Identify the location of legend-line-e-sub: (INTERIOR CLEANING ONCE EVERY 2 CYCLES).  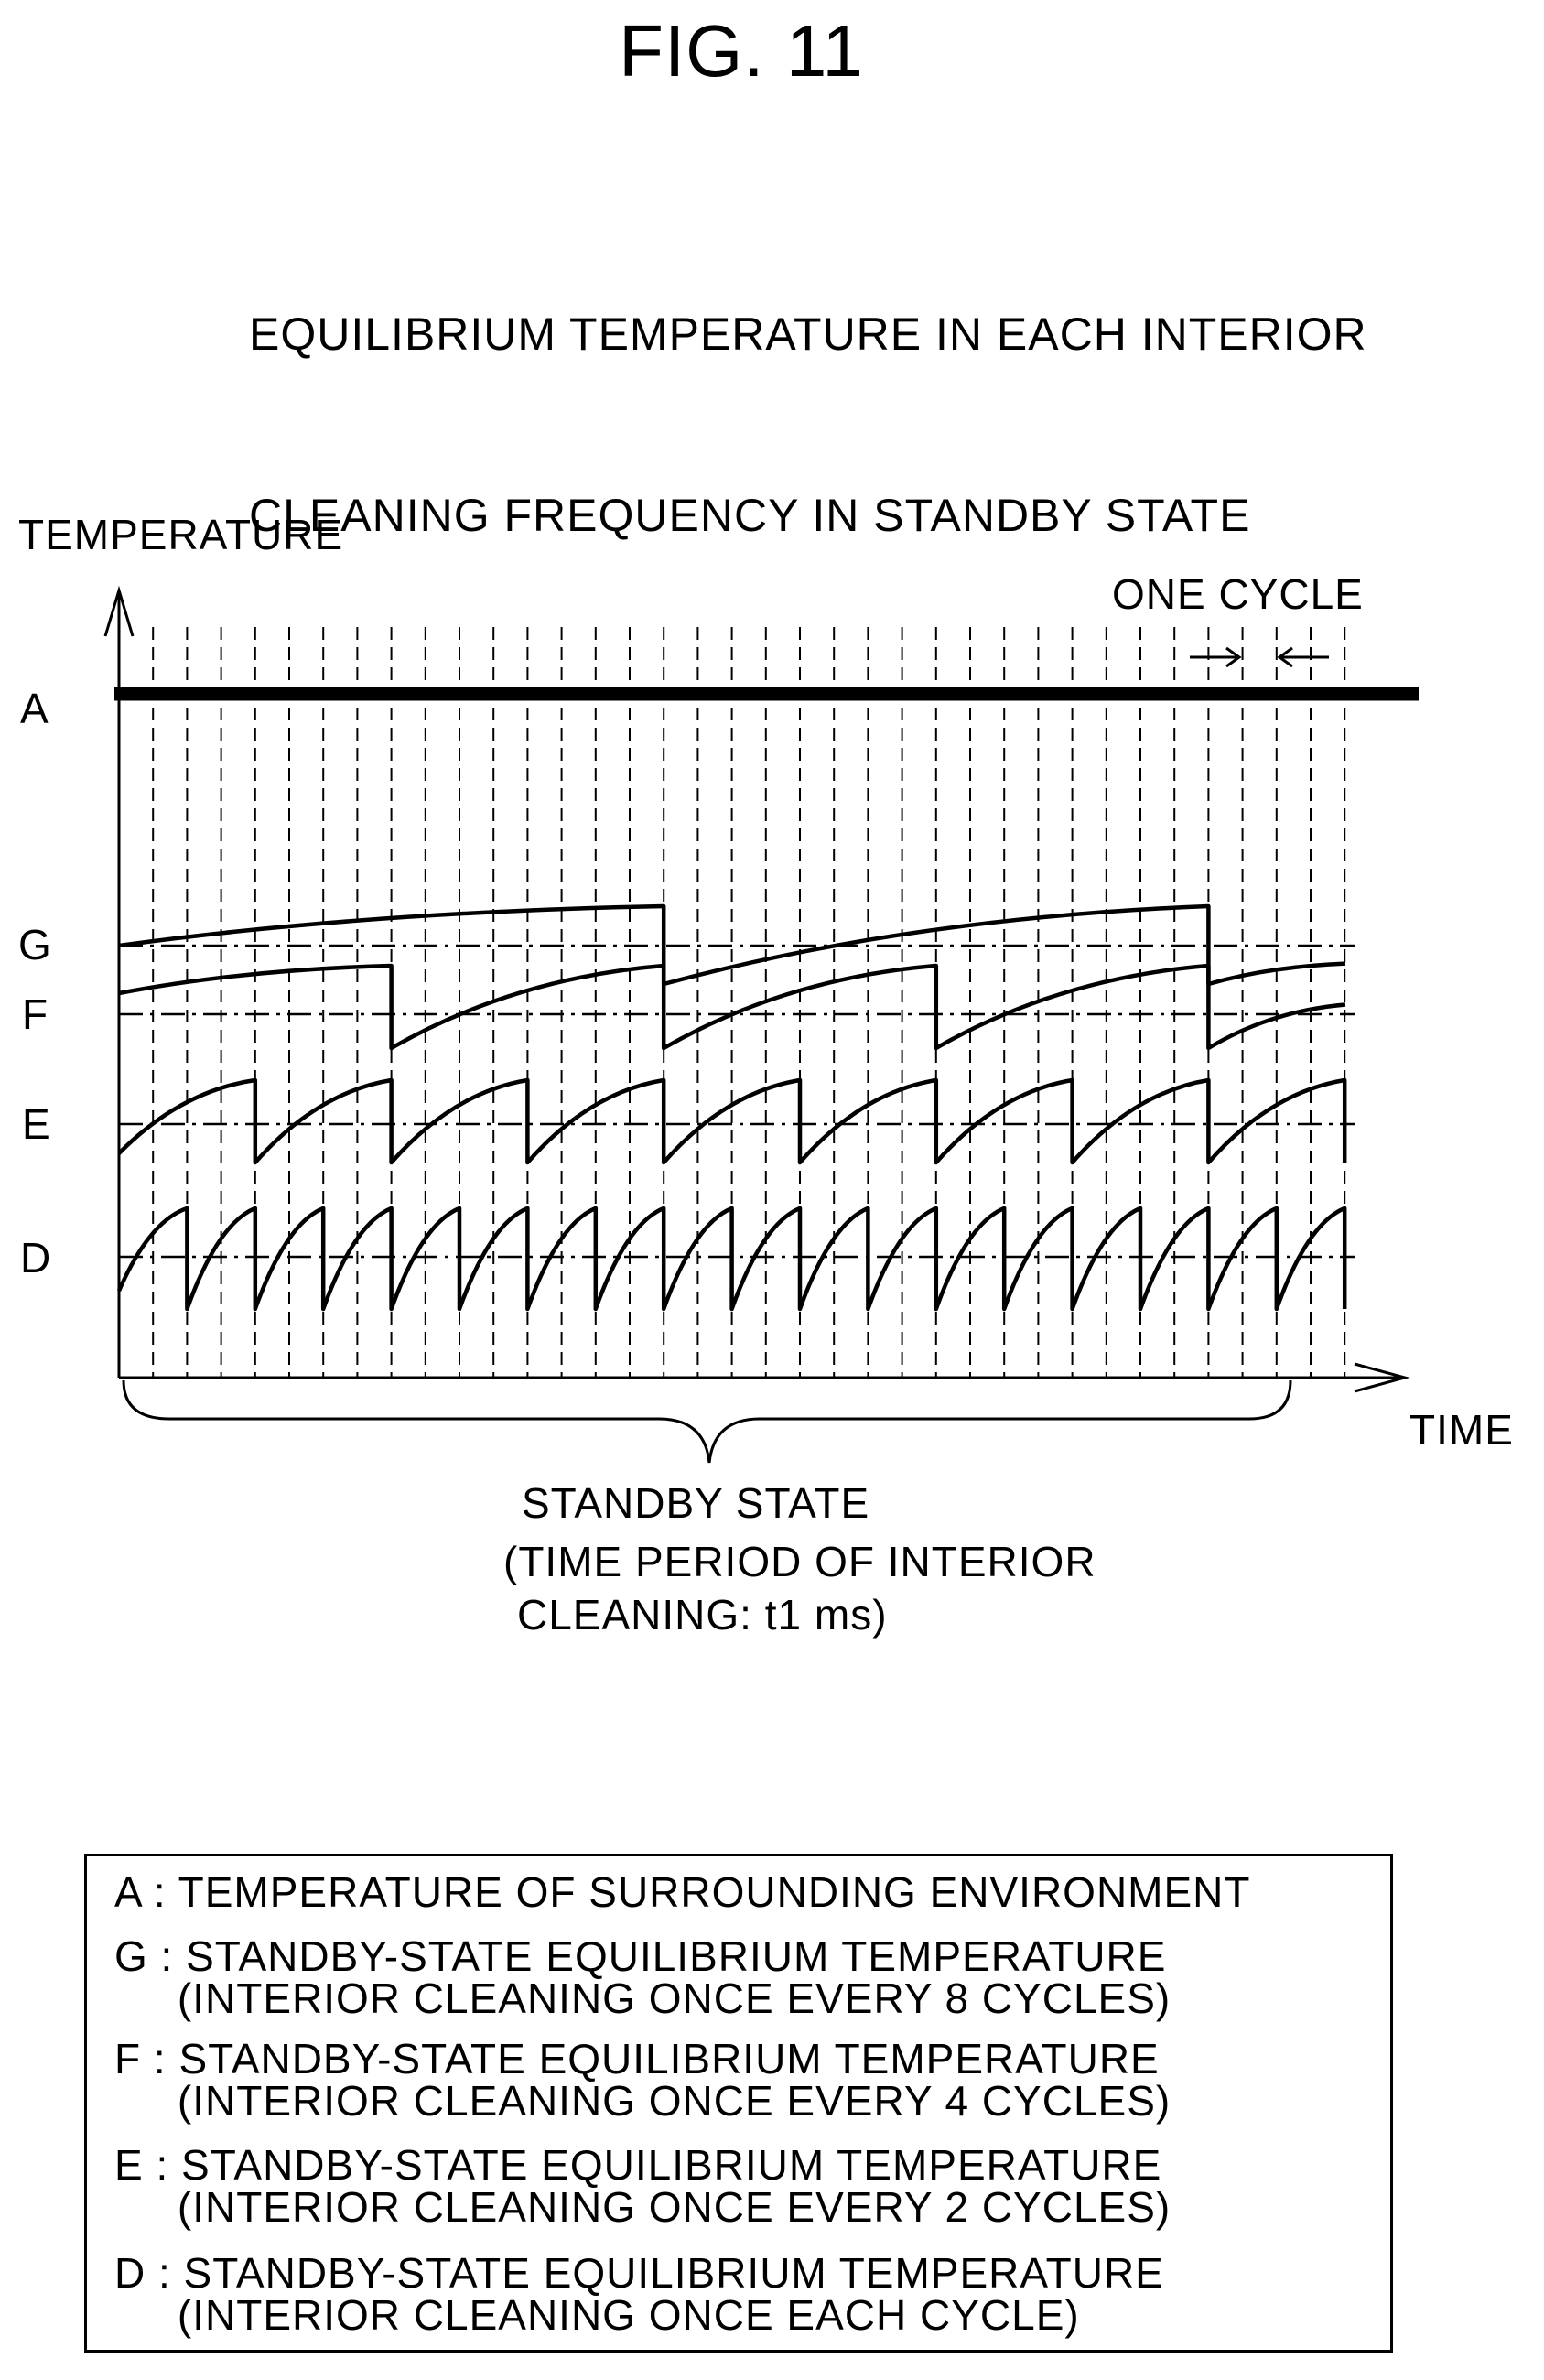
(643, 2207).